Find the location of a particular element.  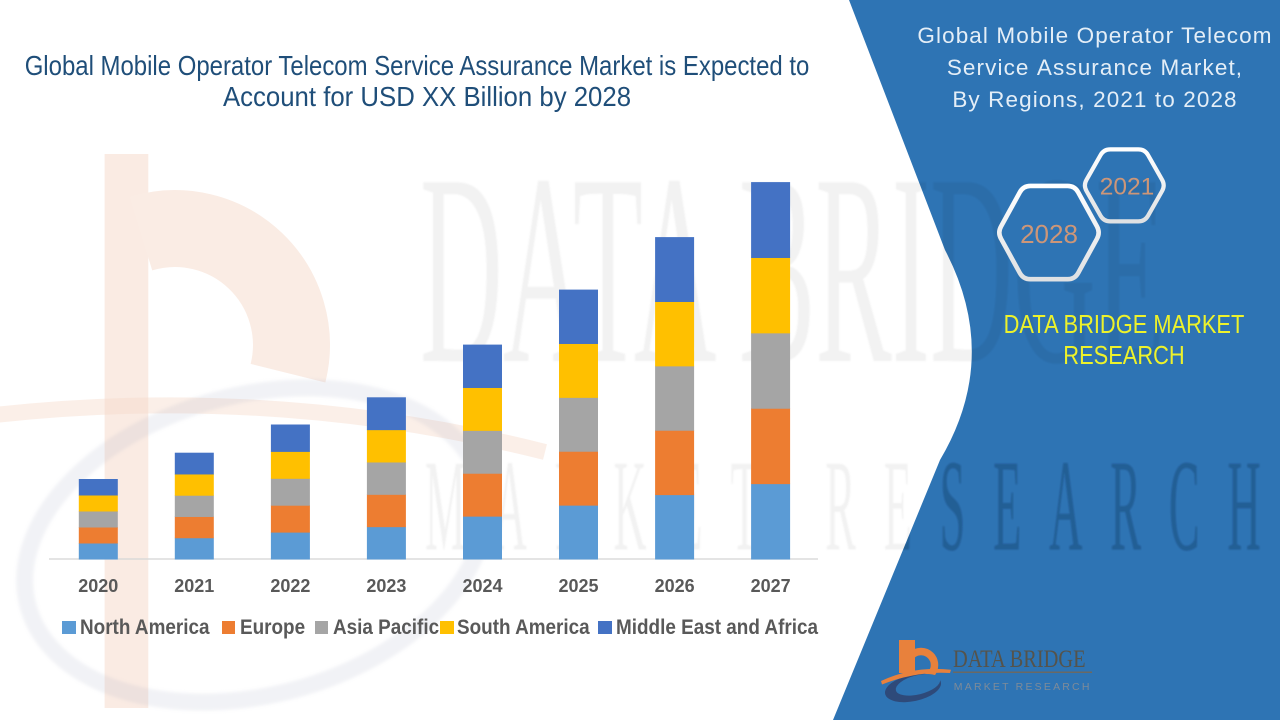

svg-text: 2021 is located at coordinates (1127, 187).